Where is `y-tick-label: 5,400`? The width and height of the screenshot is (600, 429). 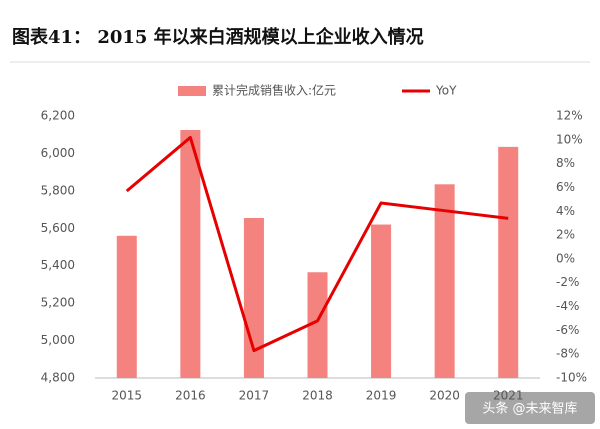 y-tick-label: 5,400 is located at coordinates (58, 265).